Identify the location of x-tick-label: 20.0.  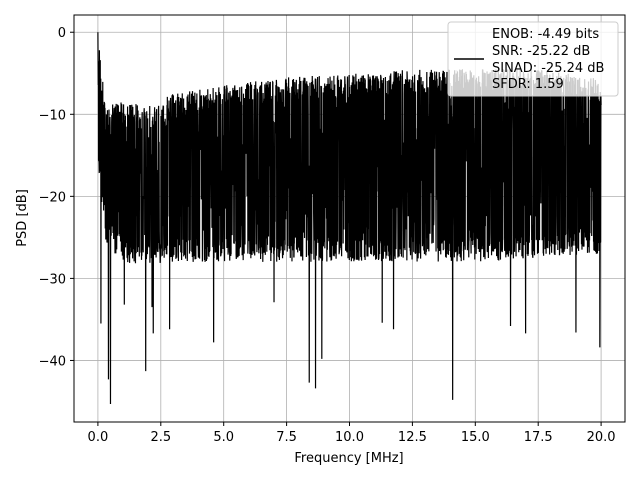
(601, 437).